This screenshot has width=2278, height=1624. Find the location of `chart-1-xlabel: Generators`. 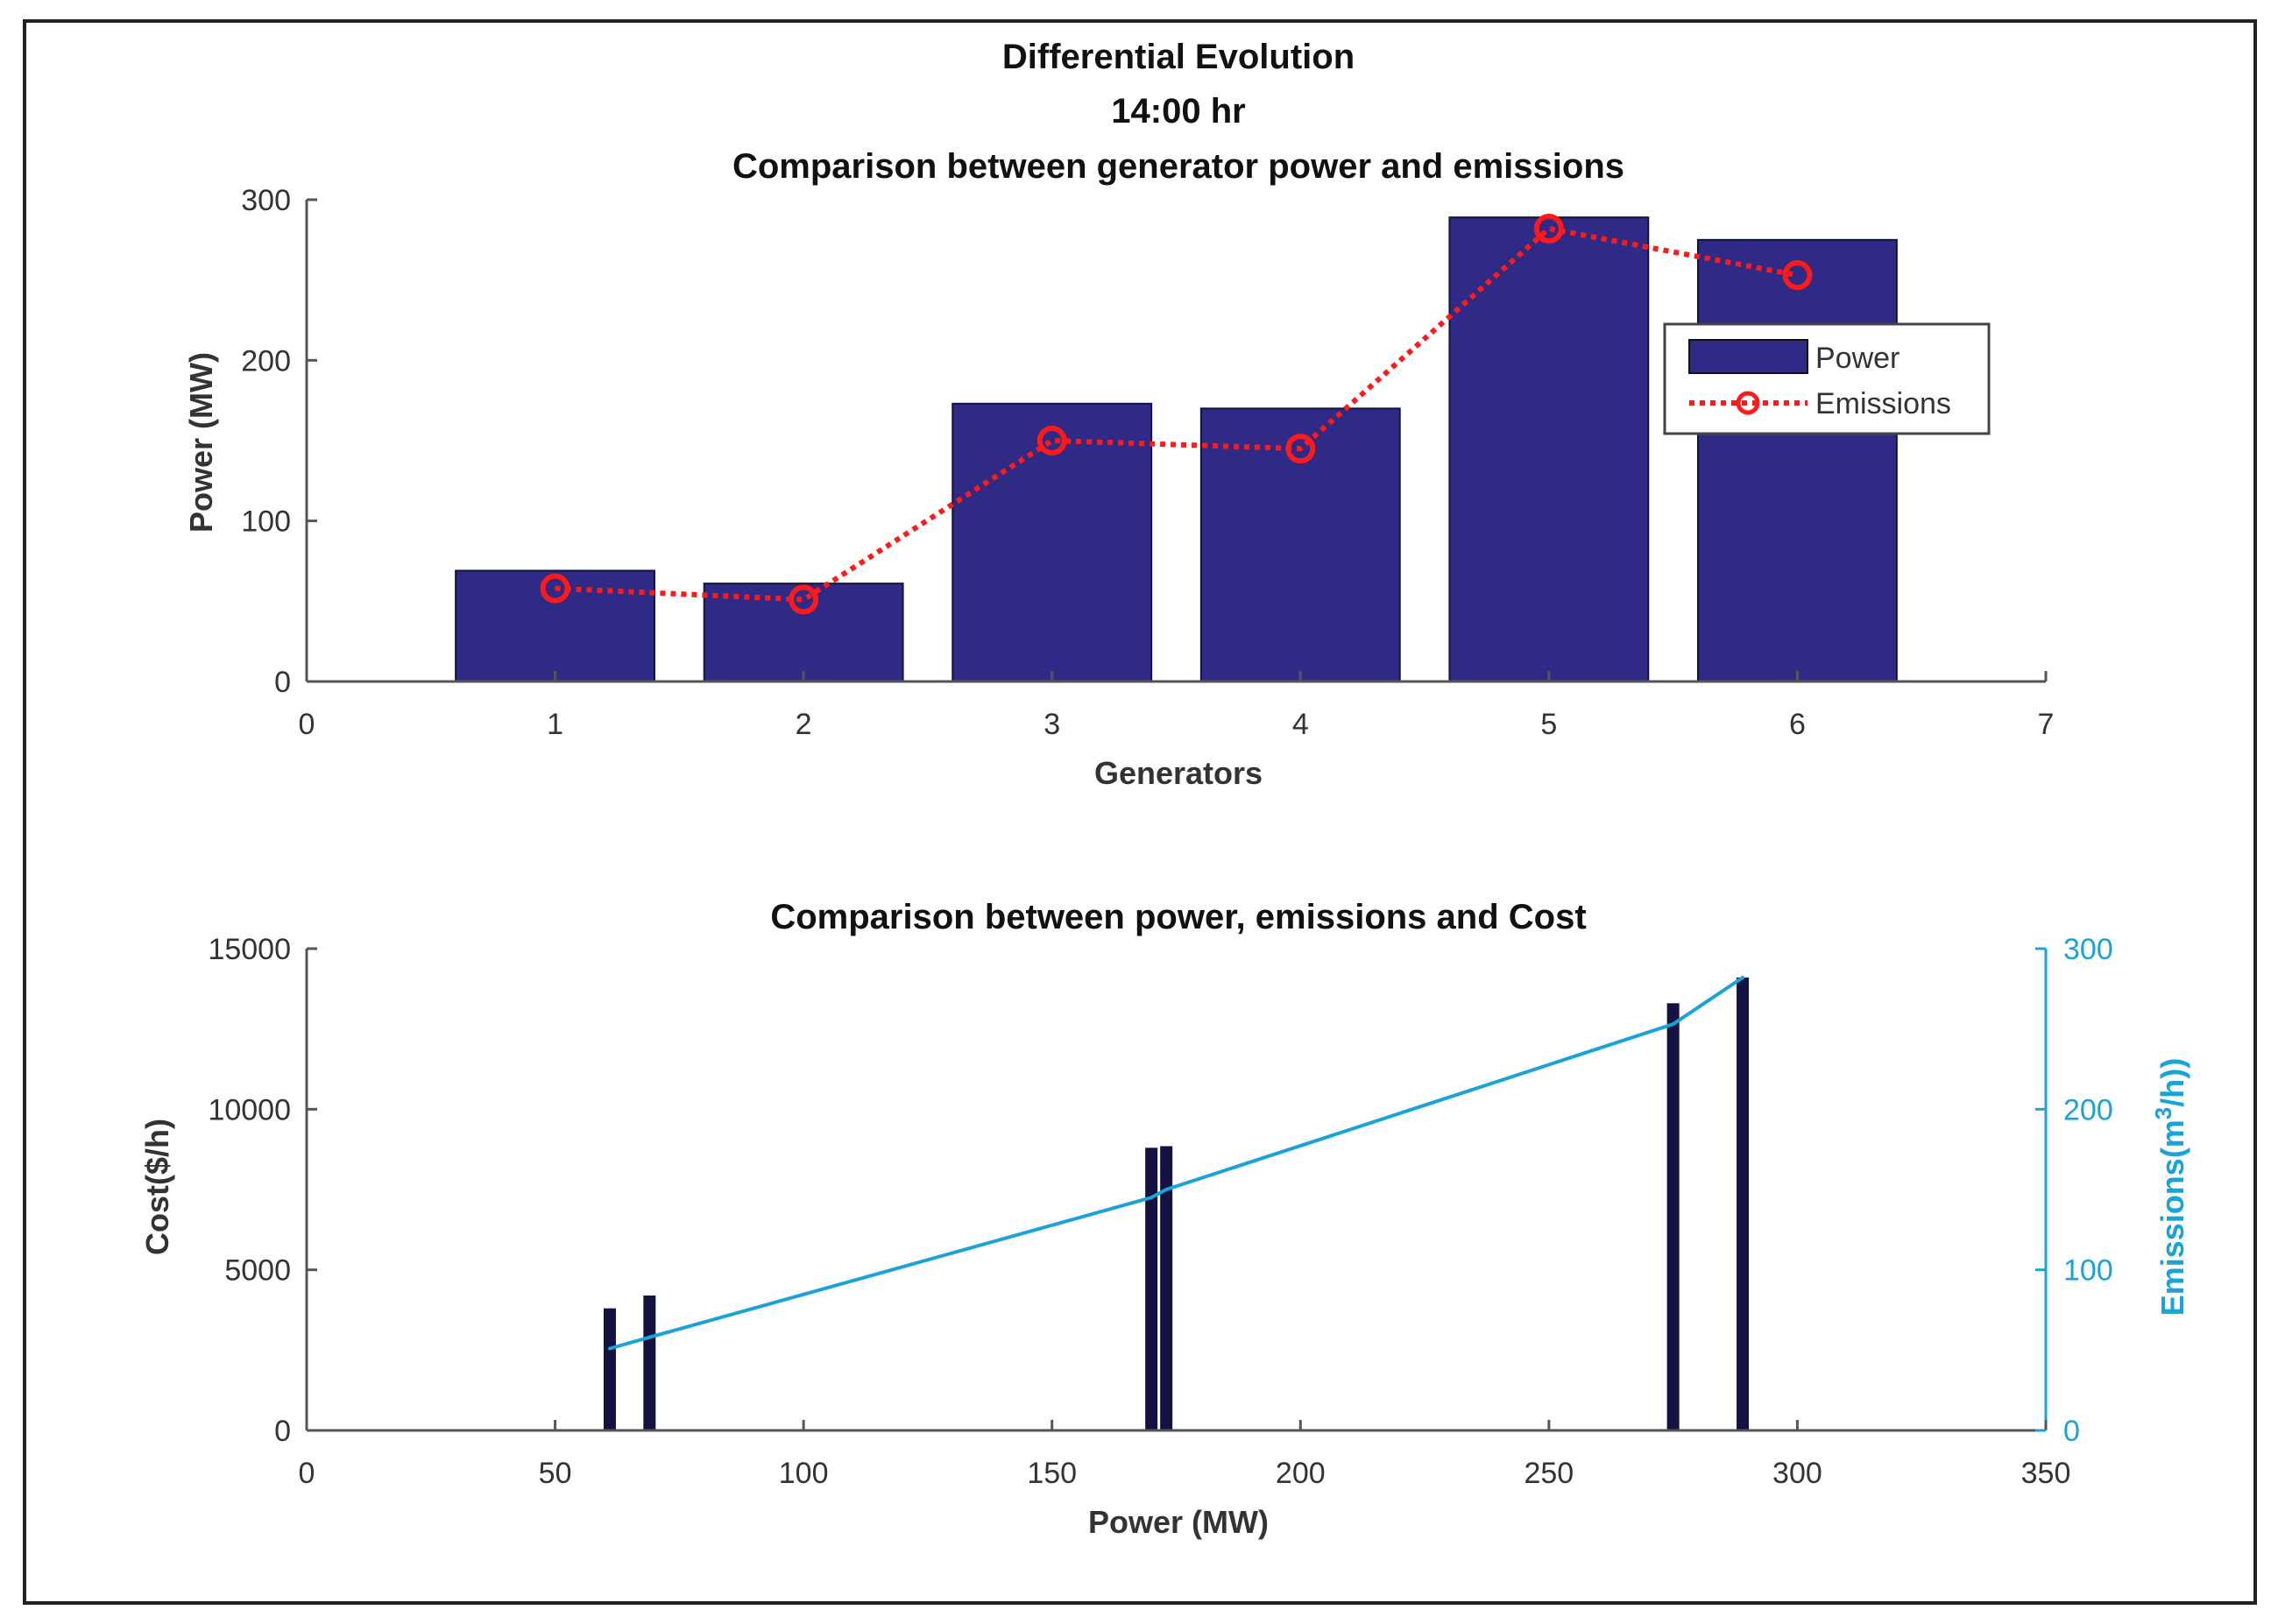

chart-1-xlabel: Generators is located at coordinates (1178, 773).